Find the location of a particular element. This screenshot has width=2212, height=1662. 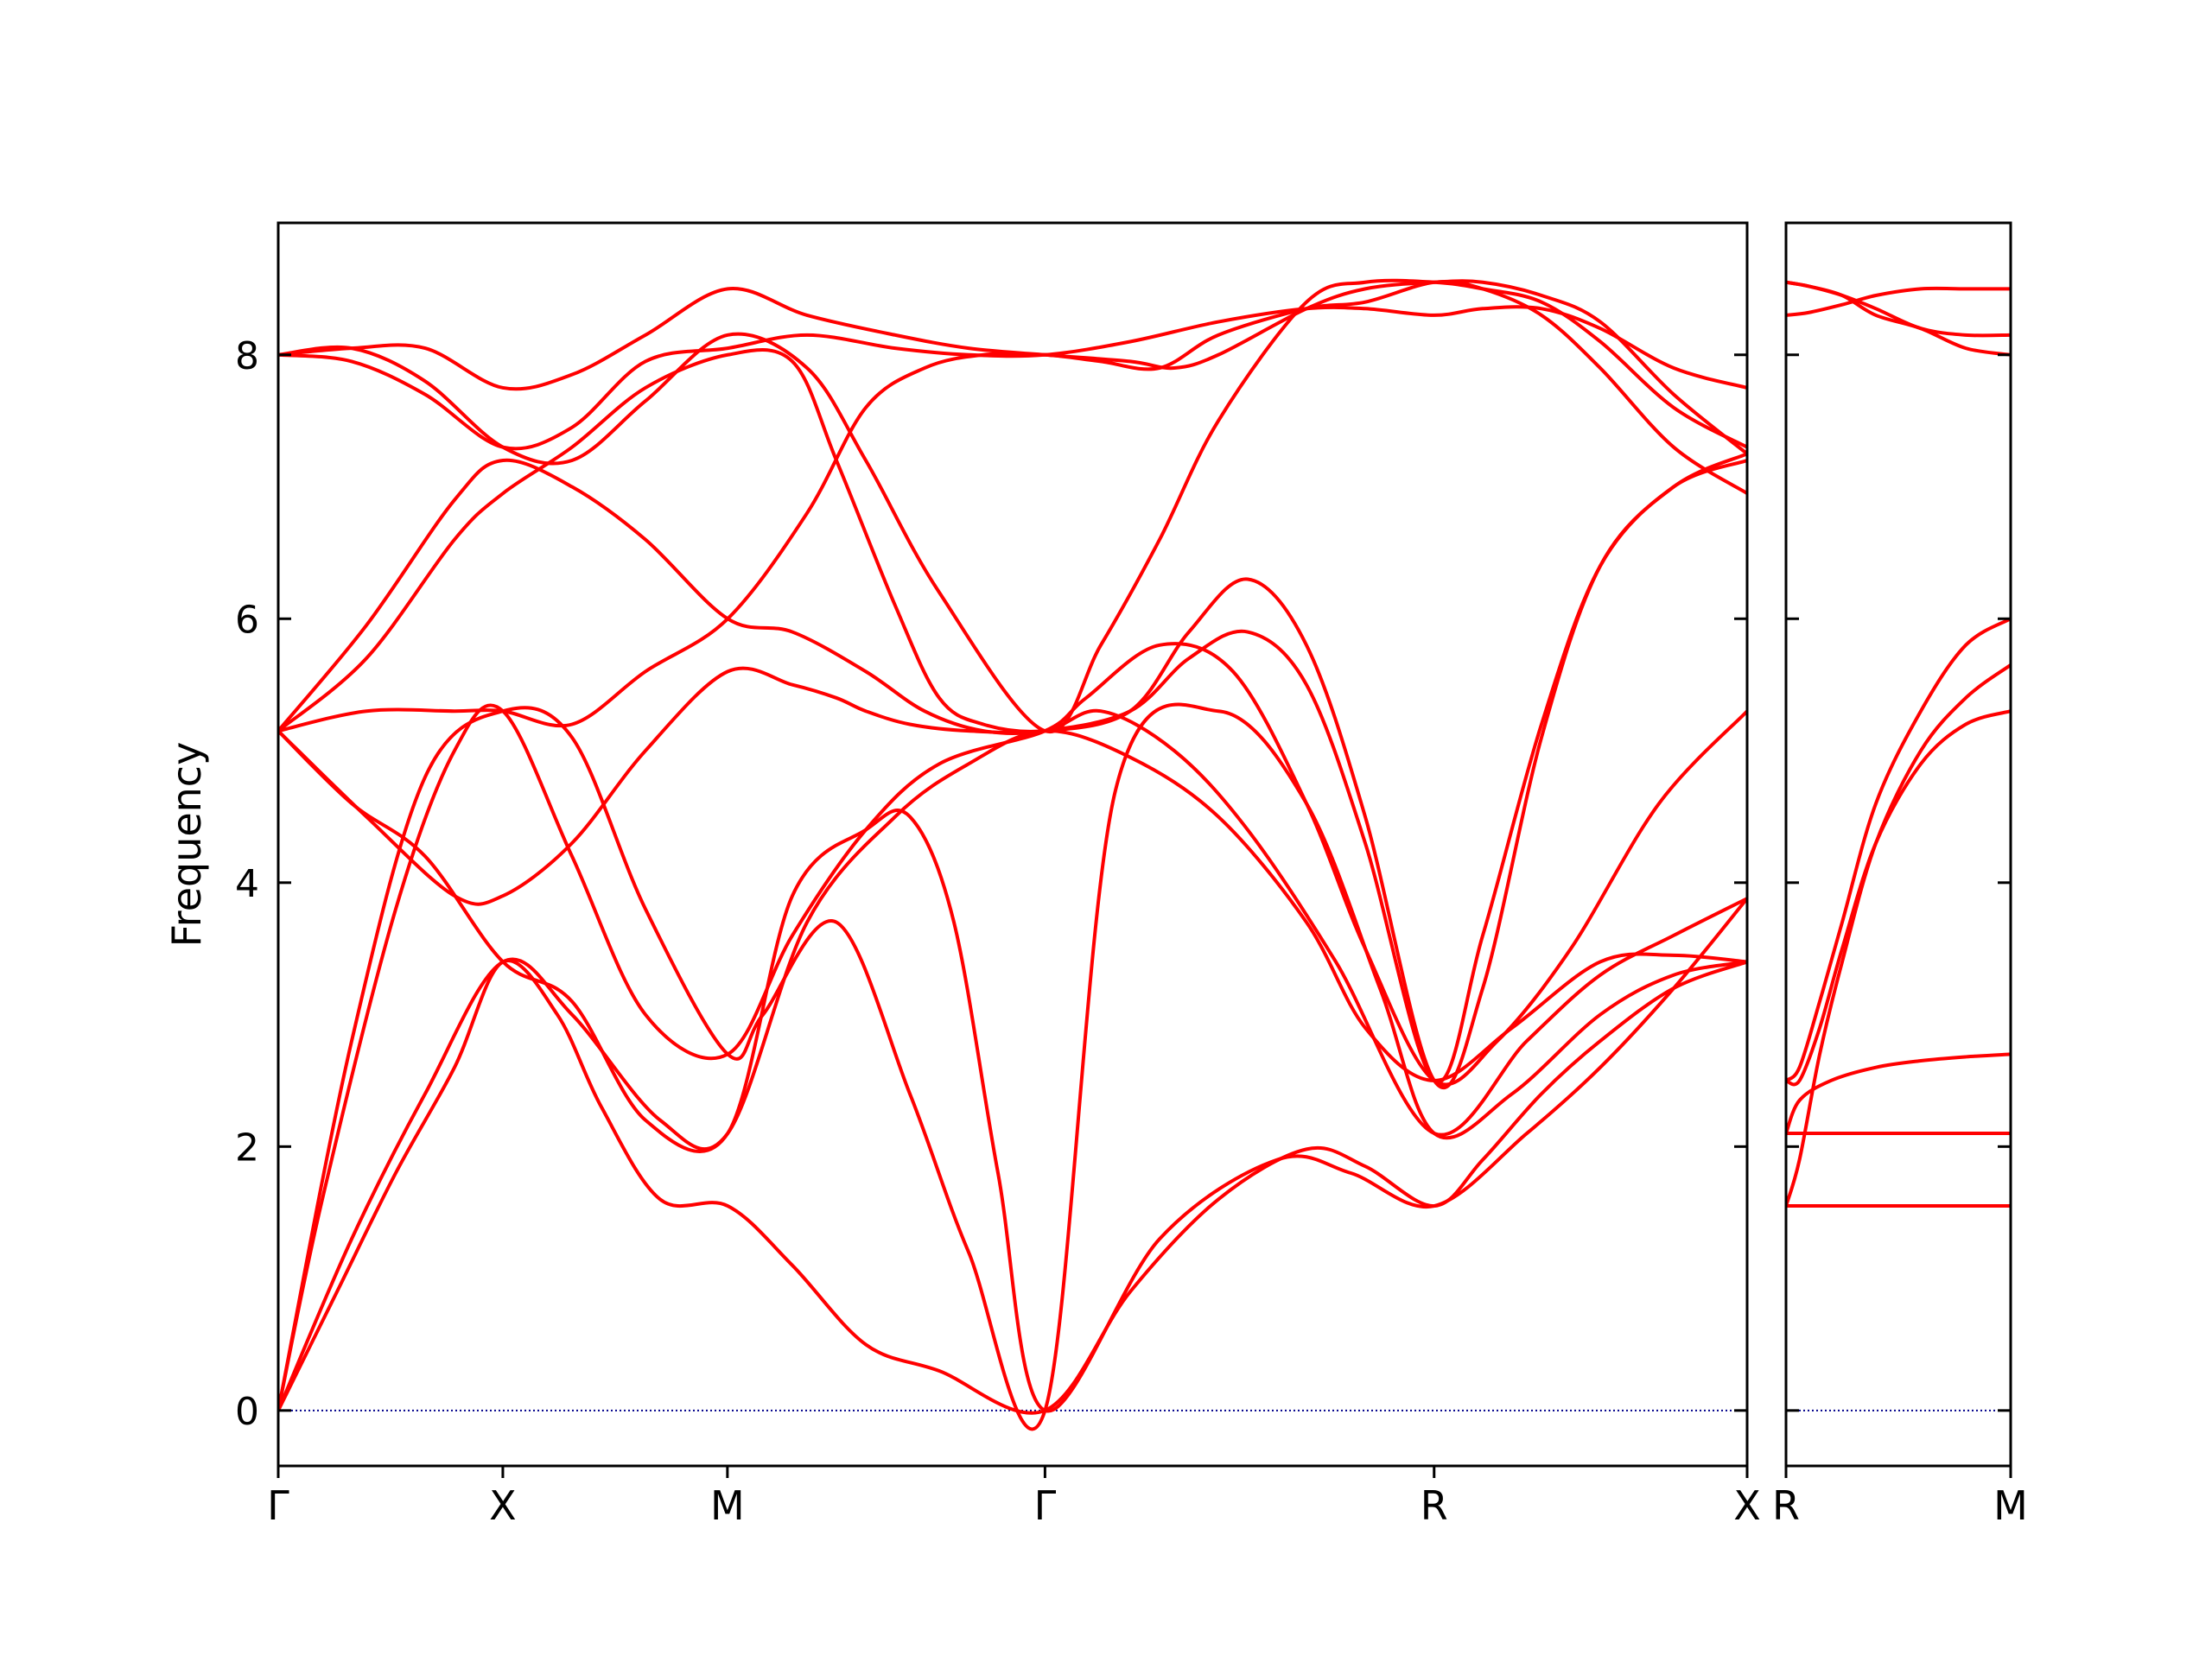

y-axis-label: Frequency is located at coordinates (186, 845).